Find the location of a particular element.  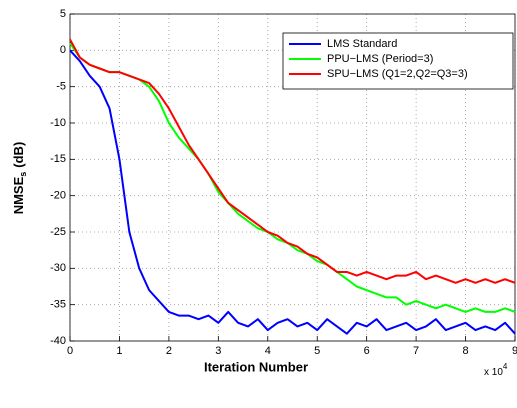

x-multiplier: x 104 is located at coordinates (496, 370).